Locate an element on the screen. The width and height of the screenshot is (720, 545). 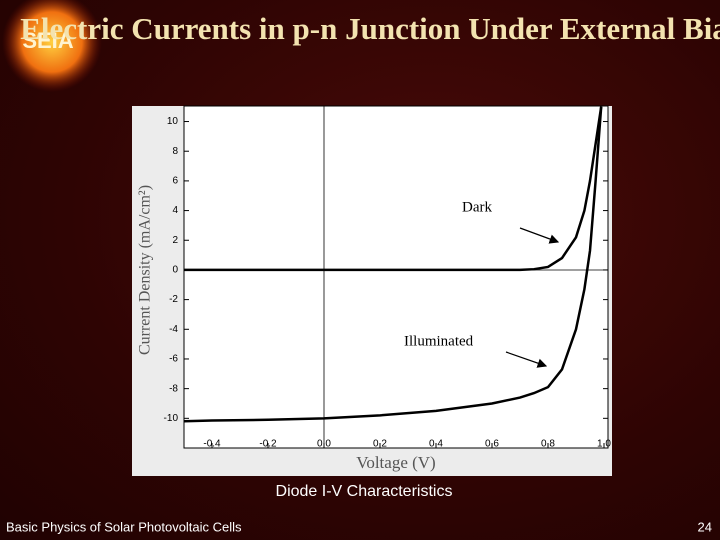
y-tick-label: 4 is located at coordinates (175, 210).